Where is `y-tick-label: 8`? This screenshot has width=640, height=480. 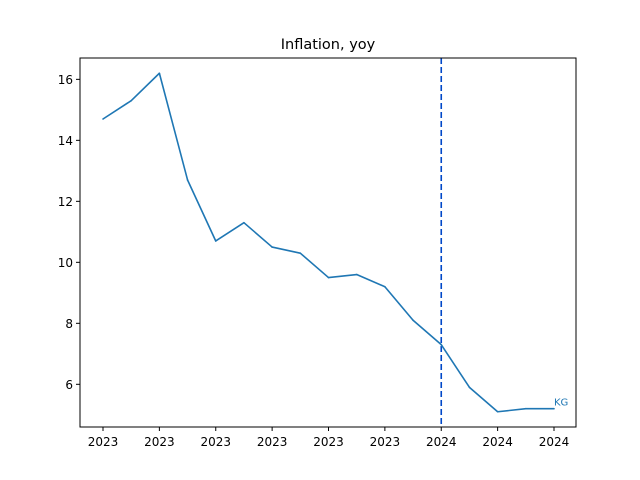
y-tick-label: 8 is located at coordinates (69, 324).